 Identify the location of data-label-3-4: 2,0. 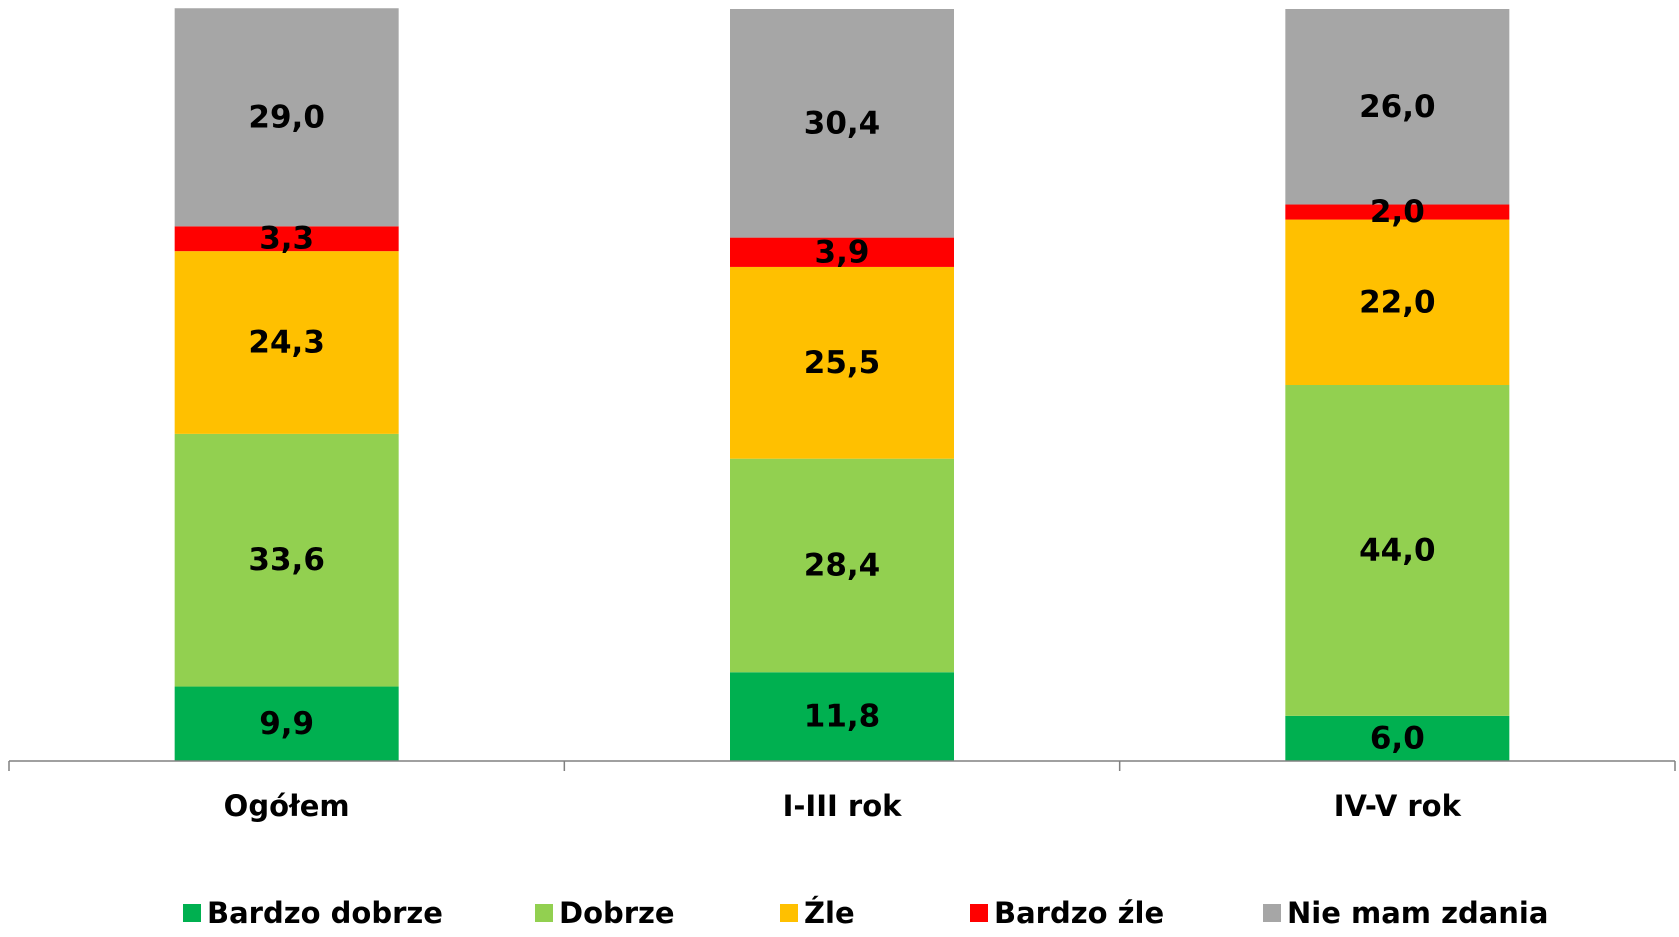
(1397, 212).